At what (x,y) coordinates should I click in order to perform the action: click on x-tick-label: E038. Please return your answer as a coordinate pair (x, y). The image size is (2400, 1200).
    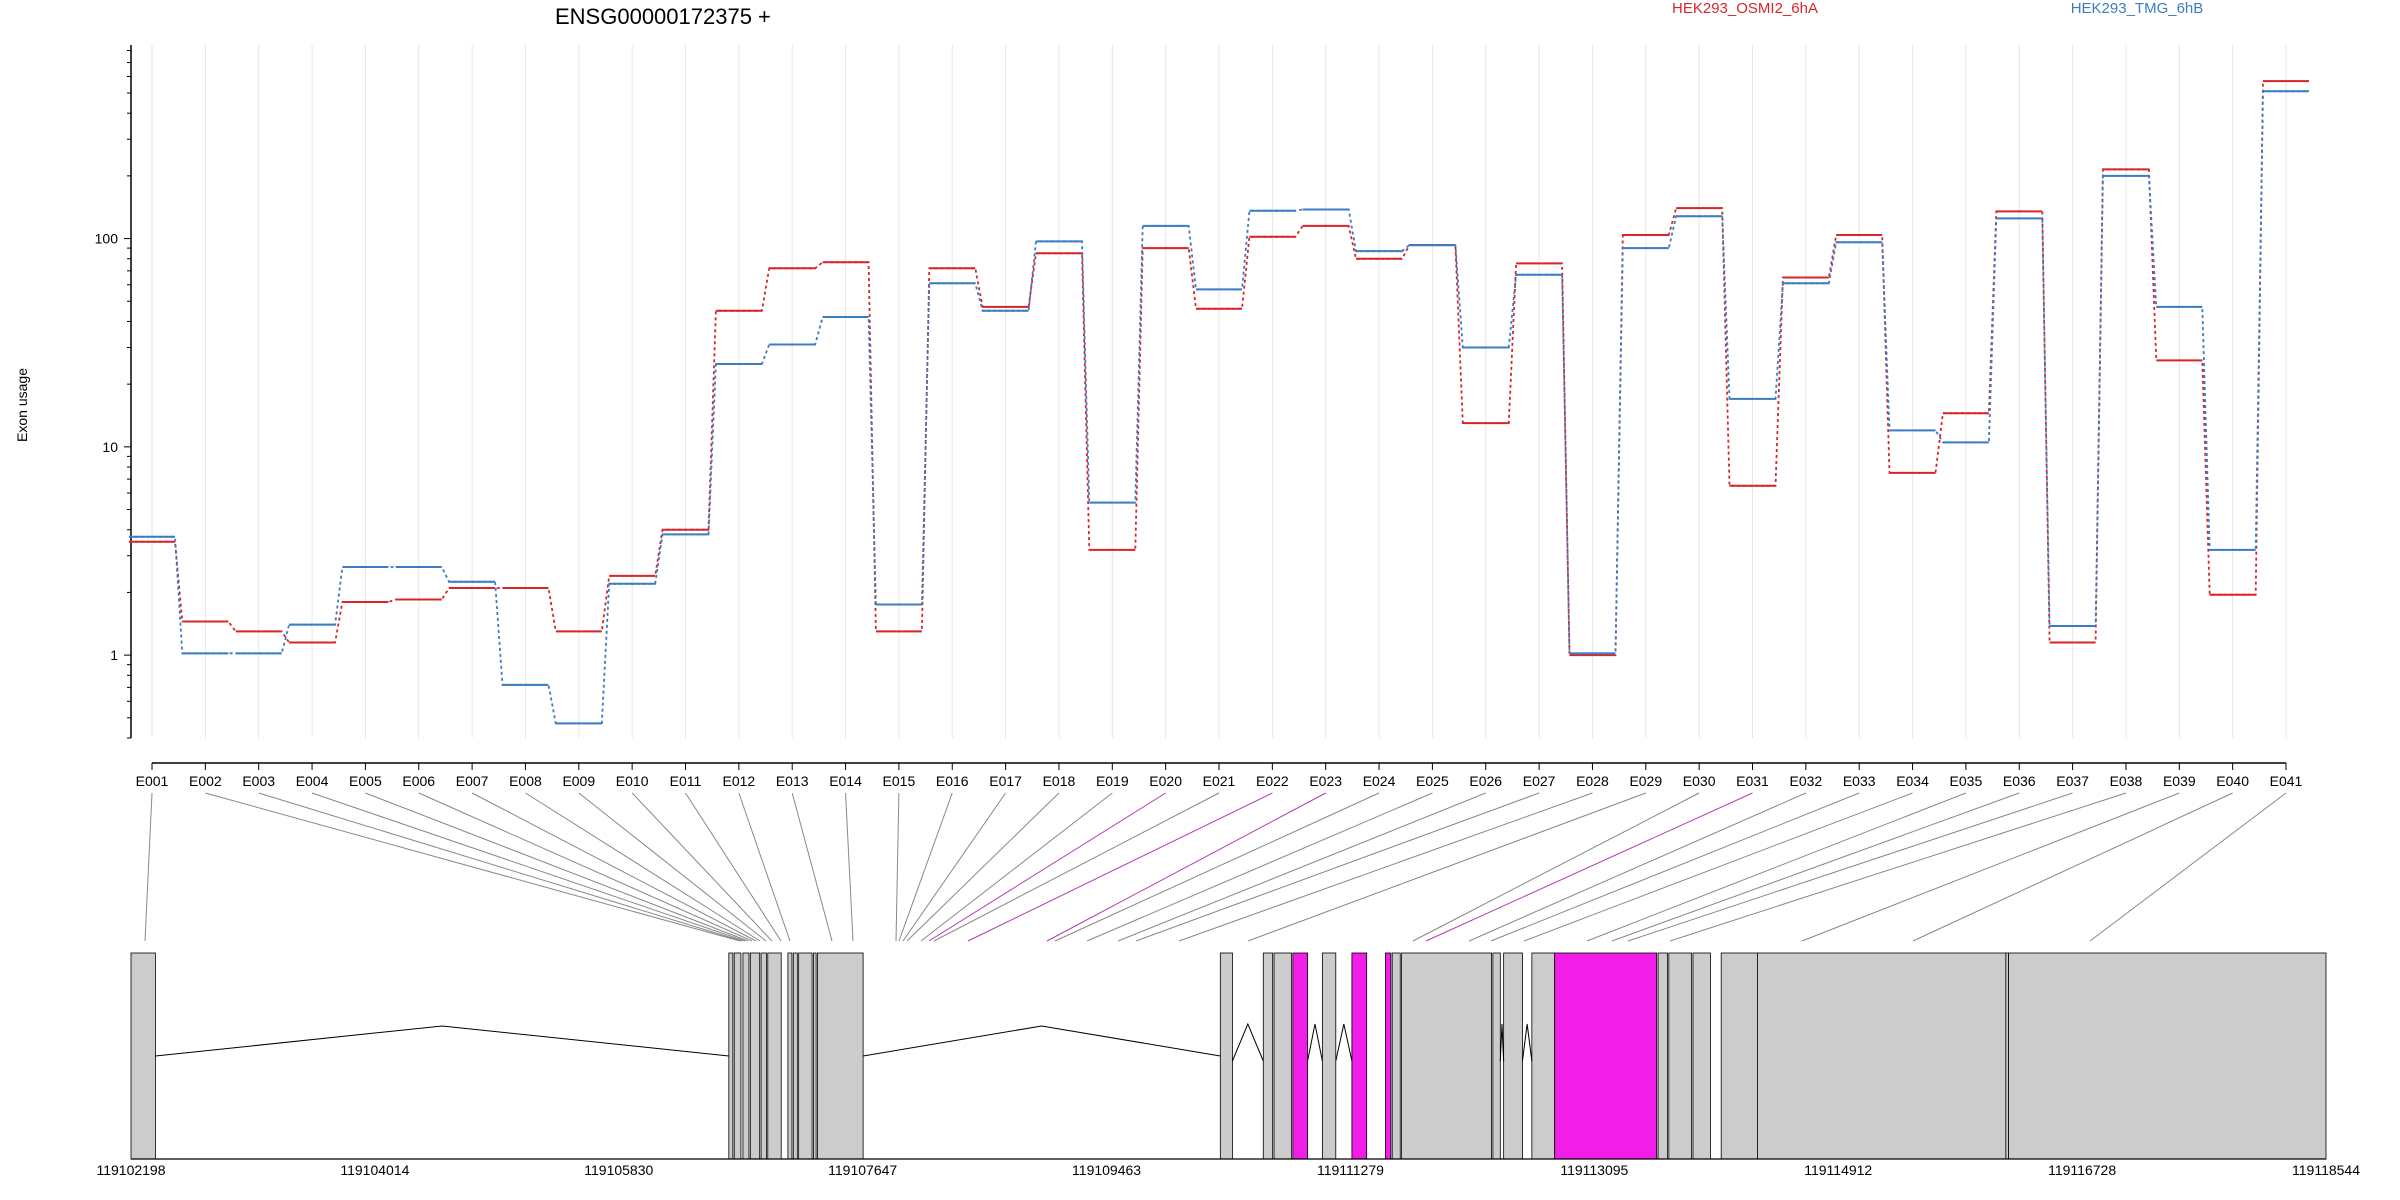
    Looking at the image, I should click on (2126, 781).